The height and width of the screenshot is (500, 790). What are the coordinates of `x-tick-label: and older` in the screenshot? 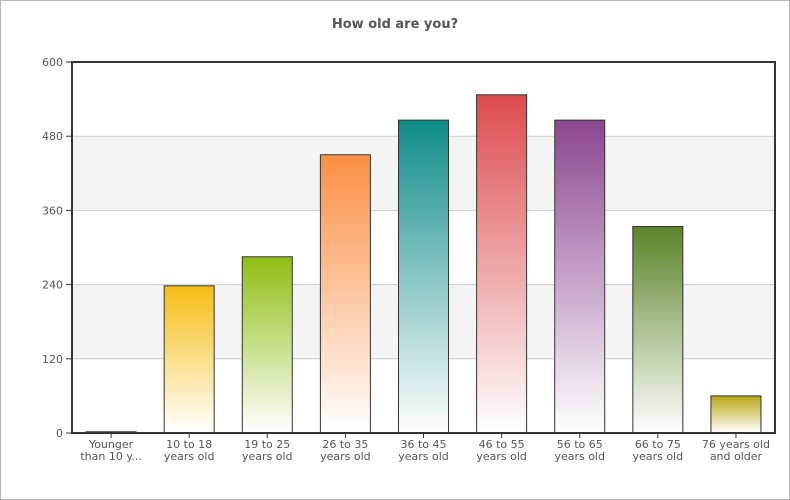 It's located at (736, 456).